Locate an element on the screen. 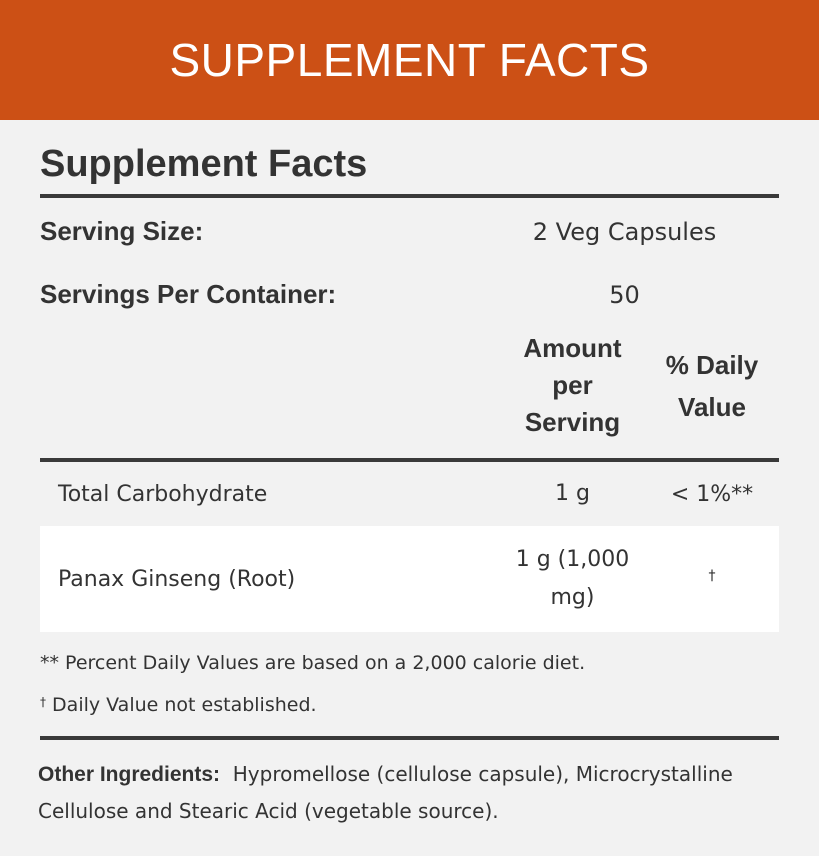 The width and height of the screenshot is (819, 856). nutrient-daily-value: † is located at coordinates (712, 579).